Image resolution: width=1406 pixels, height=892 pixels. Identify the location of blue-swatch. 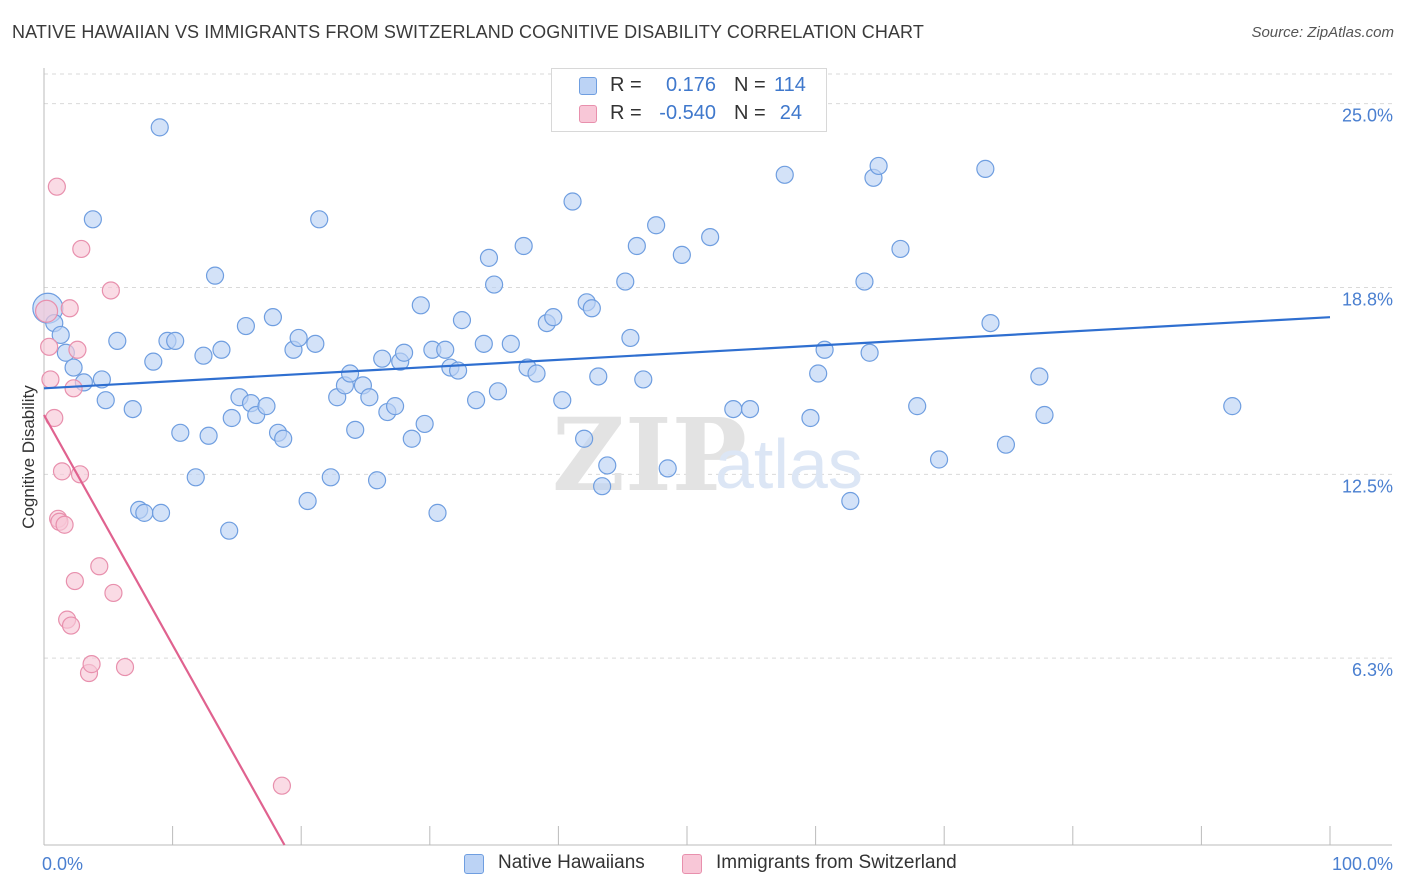
(588, 86).